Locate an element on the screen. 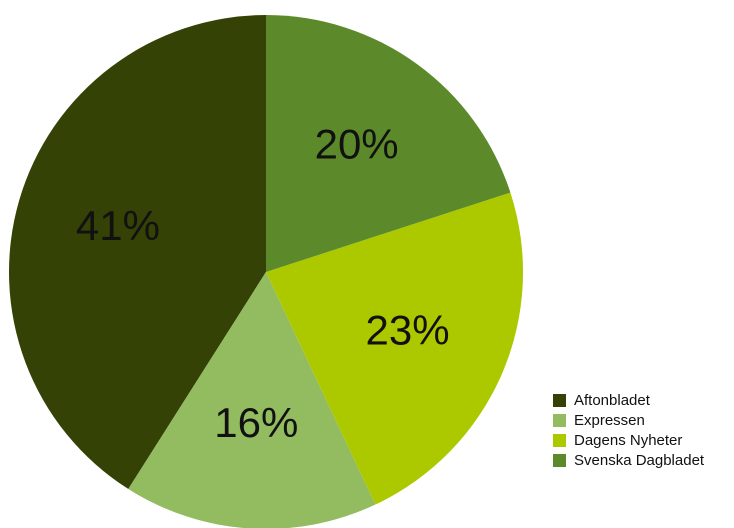 The image size is (734, 528). legend-label: Dagens Nyheter is located at coordinates (628, 440).